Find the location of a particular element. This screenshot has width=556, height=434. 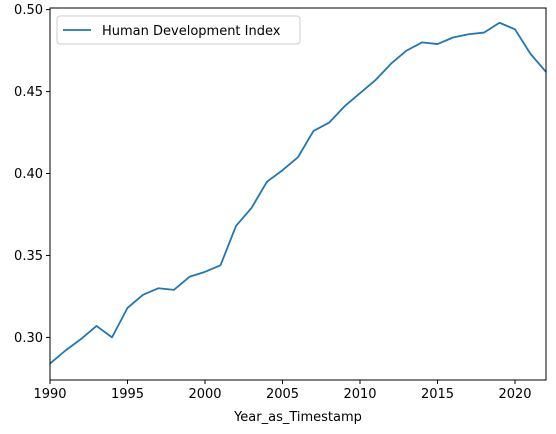

y-tick-label: 0.45 is located at coordinates (28, 92).